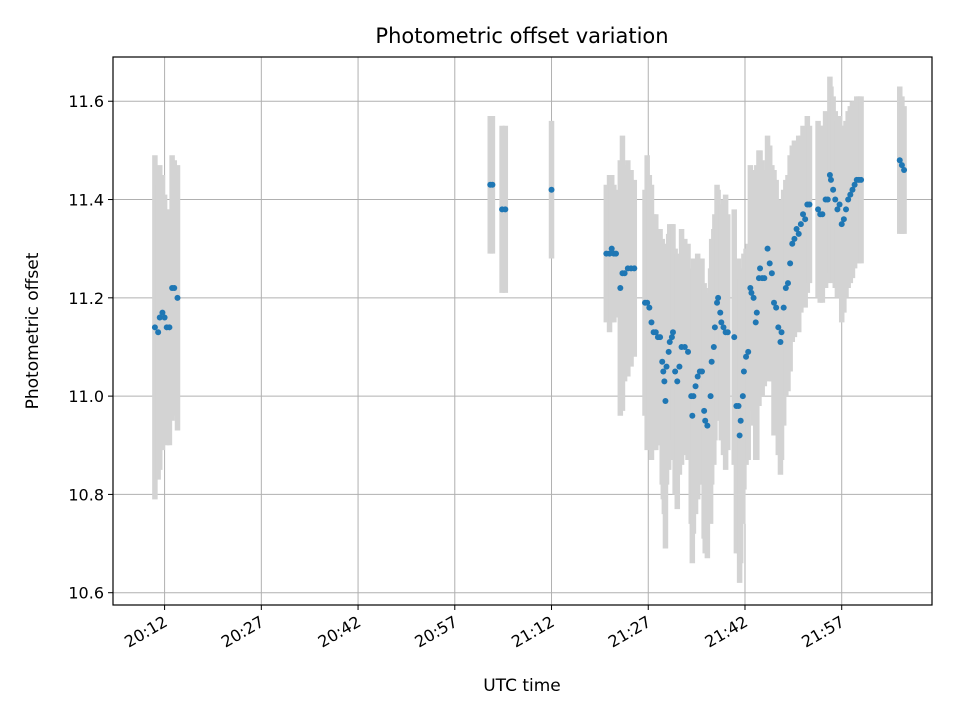  Describe the element at coordinates (90, 347) in the screenshot. I see `y-axis: 10.6 10.8 11.0 11.2 11.4 11.6` at that location.